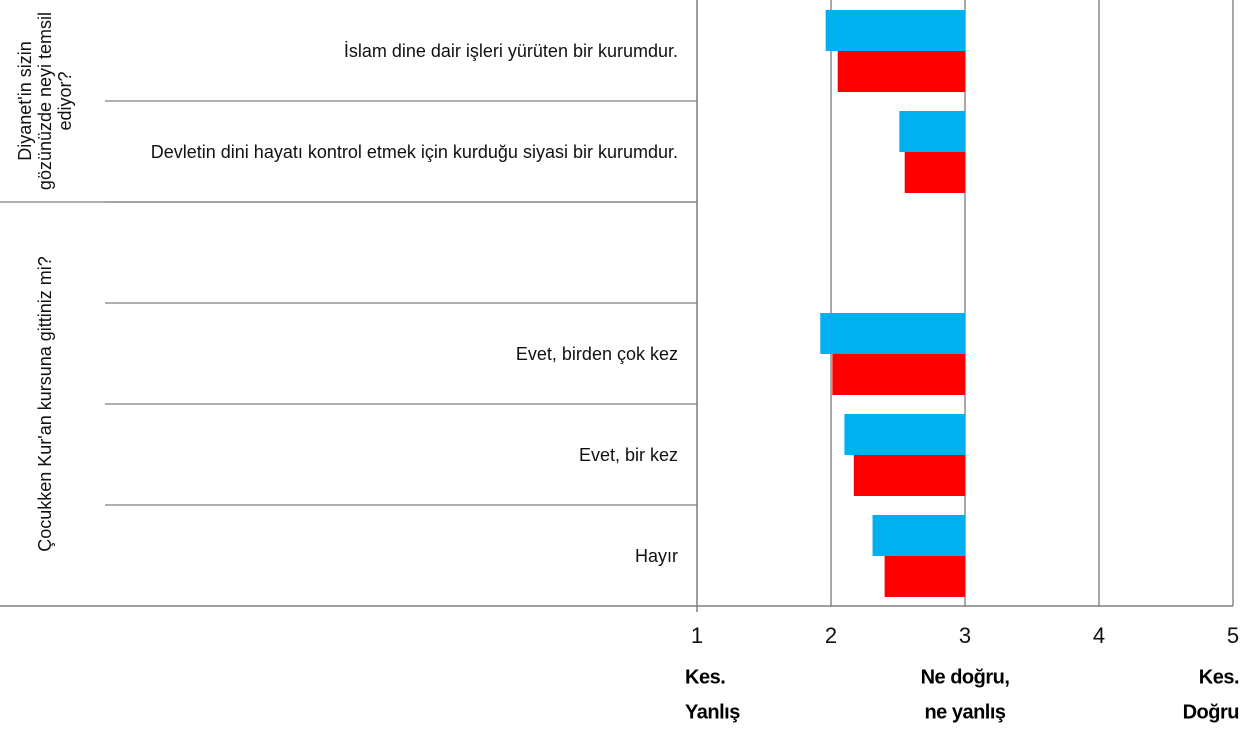 The width and height of the screenshot is (1255, 736). Describe the element at coordinates (965, 677) in the screenshot. I see `scale-label: Ne doğru,` at that location.